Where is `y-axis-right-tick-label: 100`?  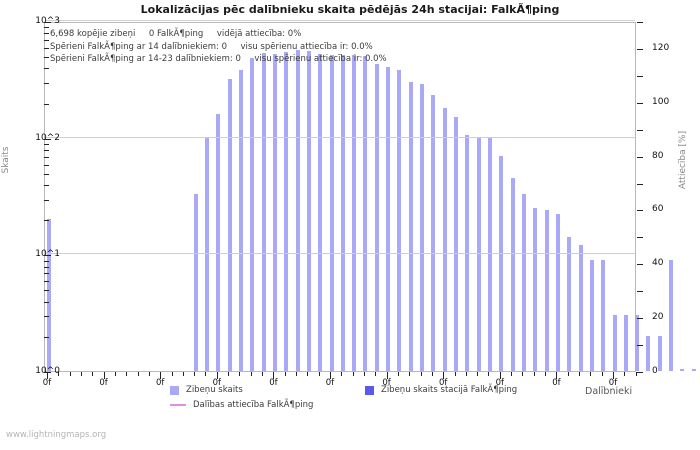
y-axis-right-tick-label: 100 is located at coordinates (661, 101).